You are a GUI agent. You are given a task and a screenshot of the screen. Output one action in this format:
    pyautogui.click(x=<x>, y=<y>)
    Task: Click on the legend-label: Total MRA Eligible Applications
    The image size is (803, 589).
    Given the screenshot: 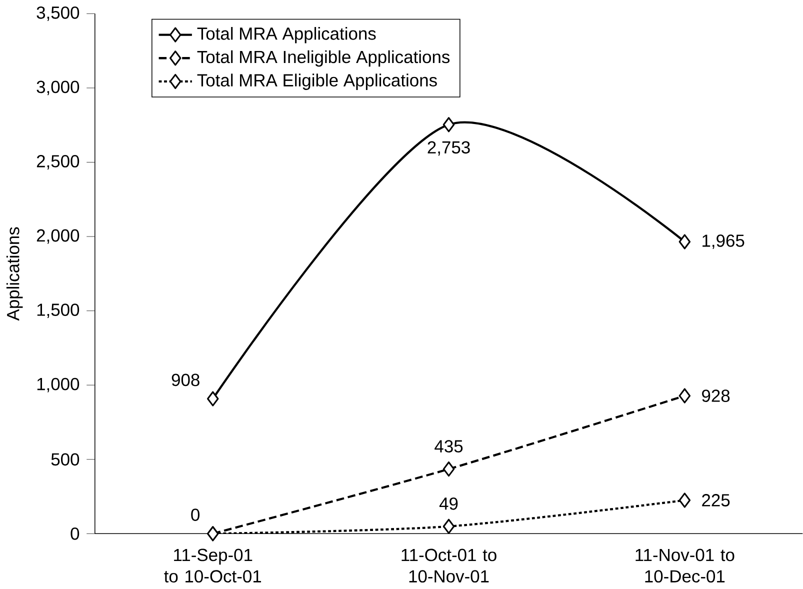 What is the action you would take?
    pyautogui.click(x=317, y=82)
    